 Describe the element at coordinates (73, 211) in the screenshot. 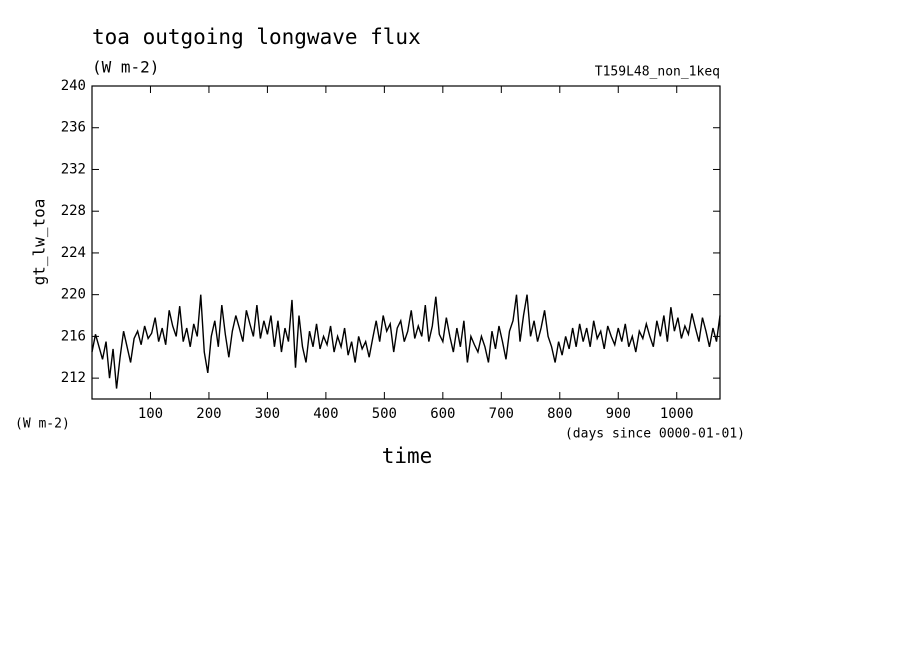

I see `y-tick-label: 228` at that location.